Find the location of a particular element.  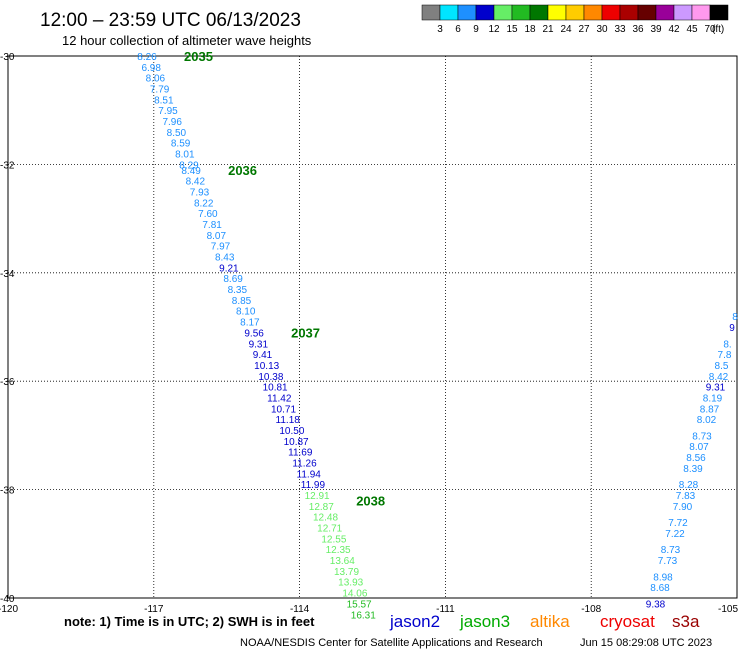

map-title: 12:00 – 23:59 UTC 06/13/2023 is located at coordinates (170, 20).